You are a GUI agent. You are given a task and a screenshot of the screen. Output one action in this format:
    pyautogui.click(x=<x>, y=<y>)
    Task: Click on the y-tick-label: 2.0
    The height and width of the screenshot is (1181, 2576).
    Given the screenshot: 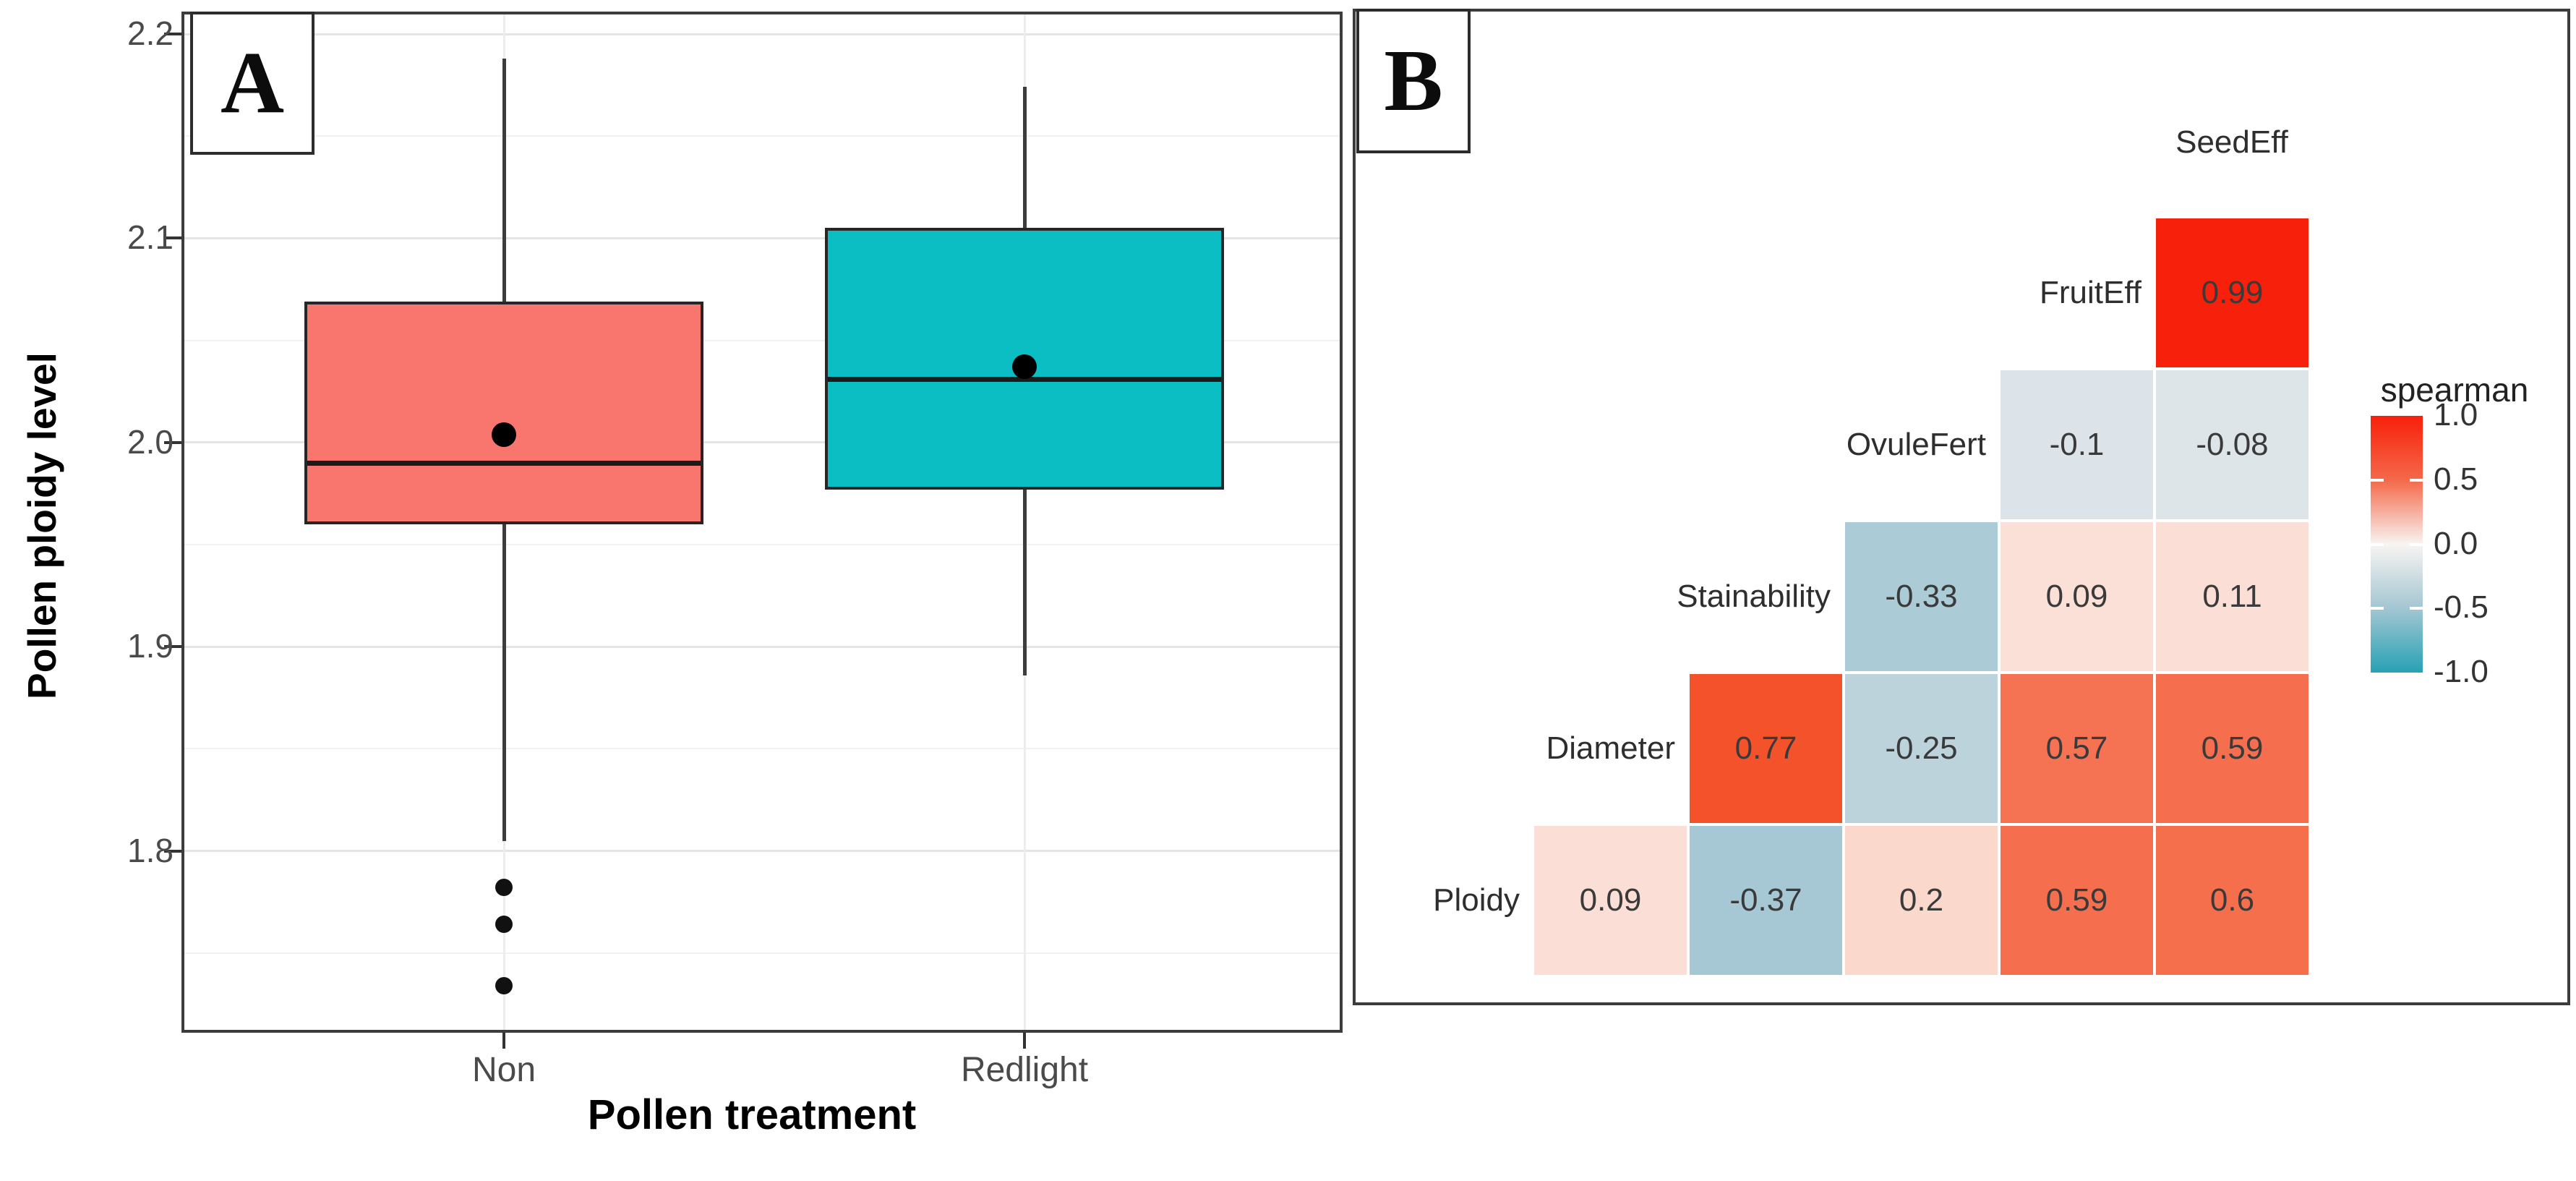 What is the action you would take?
    pyautogui.click(x=150, y=442)
    